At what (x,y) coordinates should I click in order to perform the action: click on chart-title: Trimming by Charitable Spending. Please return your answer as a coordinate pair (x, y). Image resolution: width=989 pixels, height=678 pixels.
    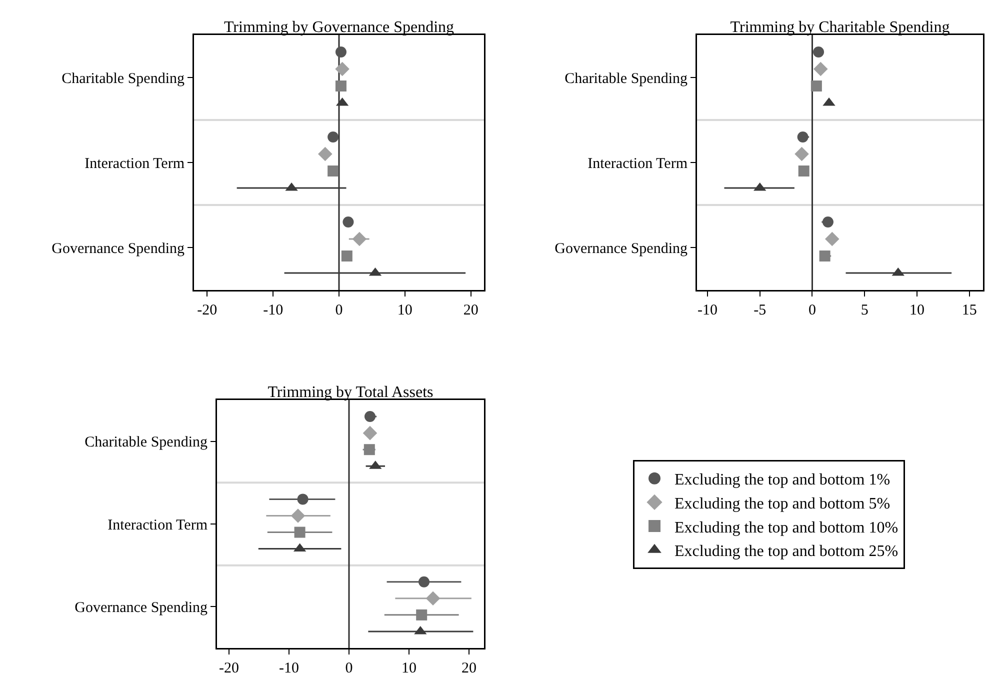
    Looking at the image, I should click on (840, 27).